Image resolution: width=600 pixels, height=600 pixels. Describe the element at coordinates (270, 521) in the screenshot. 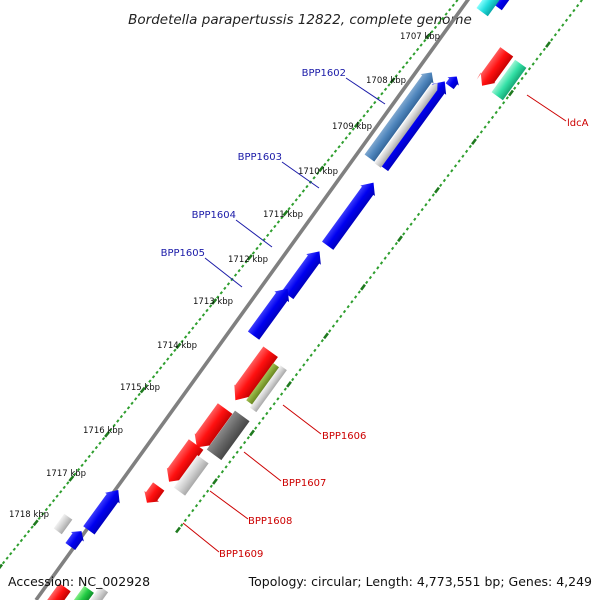

I see `gene-label-bpp1608: BPP1608` at that location.